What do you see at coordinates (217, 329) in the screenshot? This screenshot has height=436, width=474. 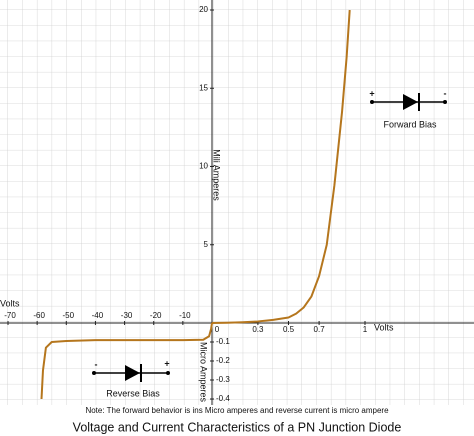 I see `x-tick-label: 0` at bounding box center [217, 329].